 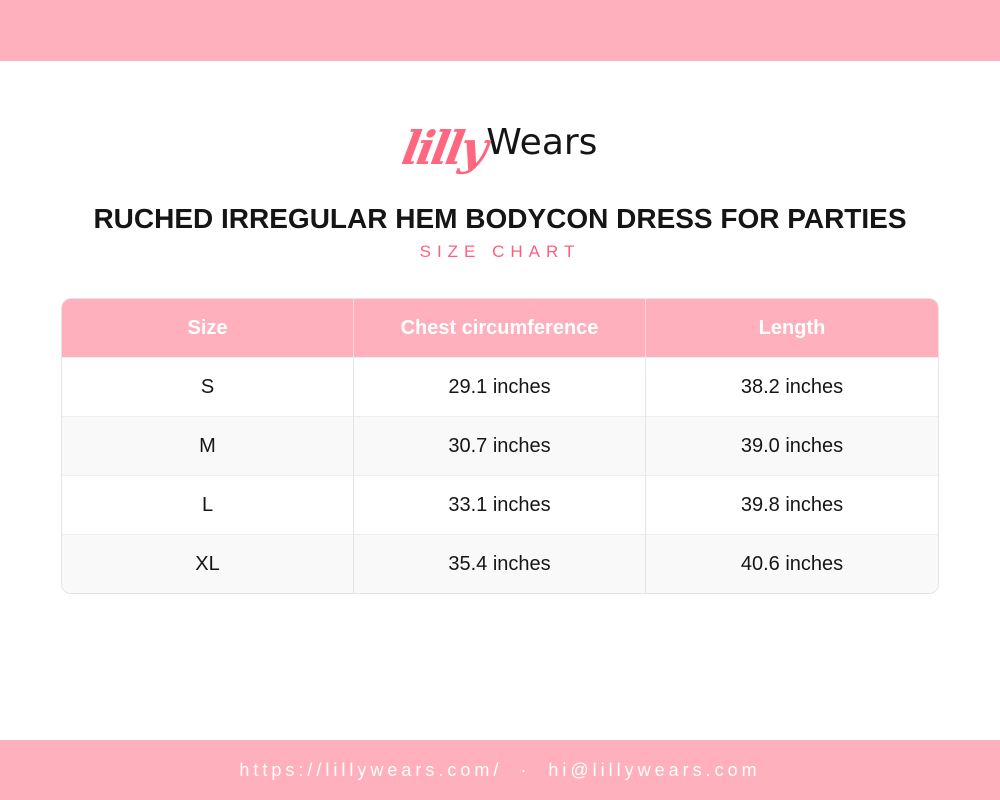 I want to click on header-chest: Chest circumference, so click(x=500, y=328).